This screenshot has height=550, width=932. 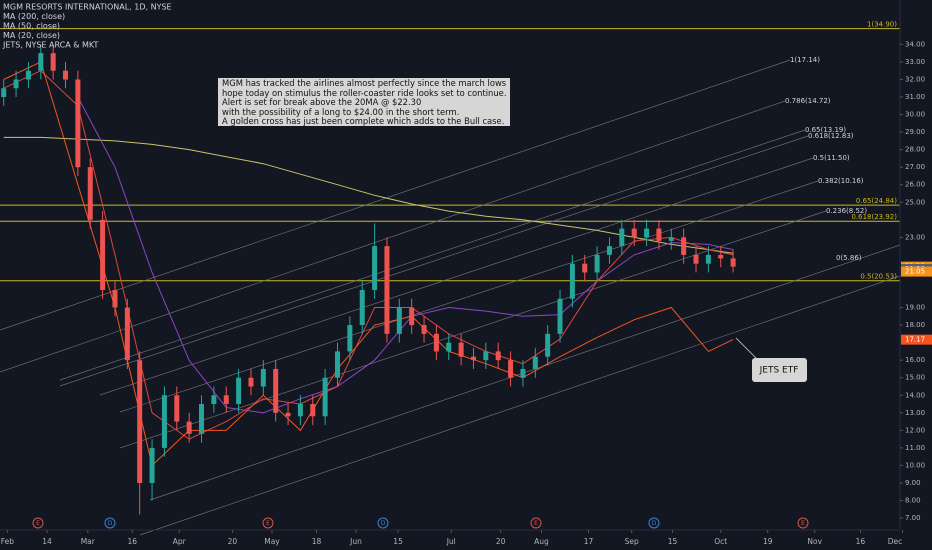 What do you see at coordinates (831, 136) in the screenshot?
I see `fan-label: 0.618(12.83)` at bounding box center [831, 136].